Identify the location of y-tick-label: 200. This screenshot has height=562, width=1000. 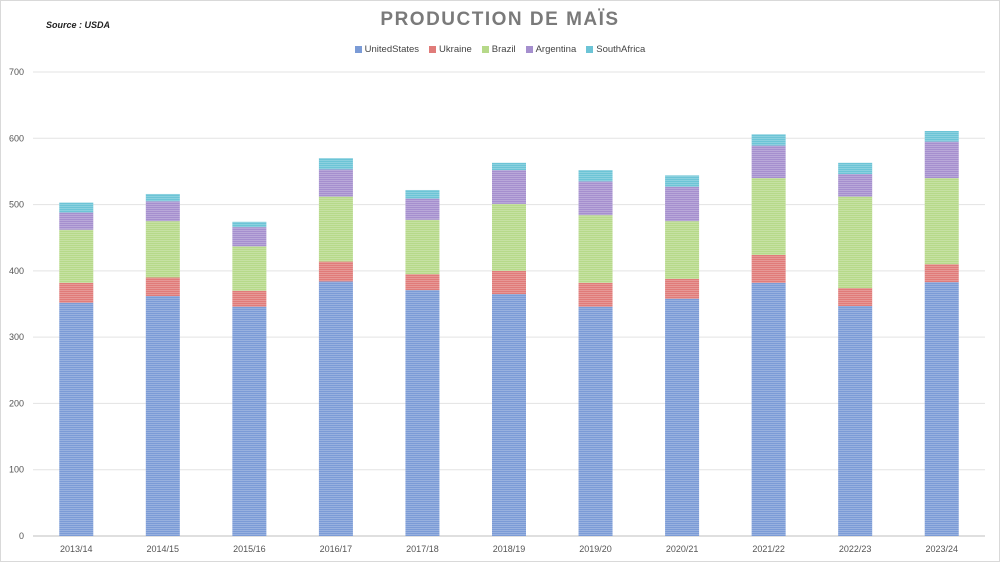
(16, 403).